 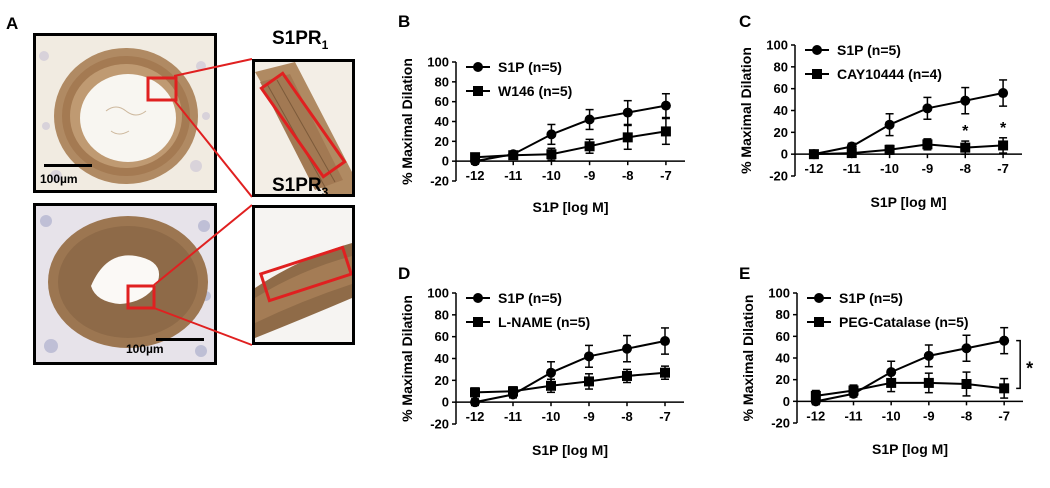 What do you see at coordinates (404, 21) in the screenshot?
I see `panel-letter: B` at bounding box center [404, 21].